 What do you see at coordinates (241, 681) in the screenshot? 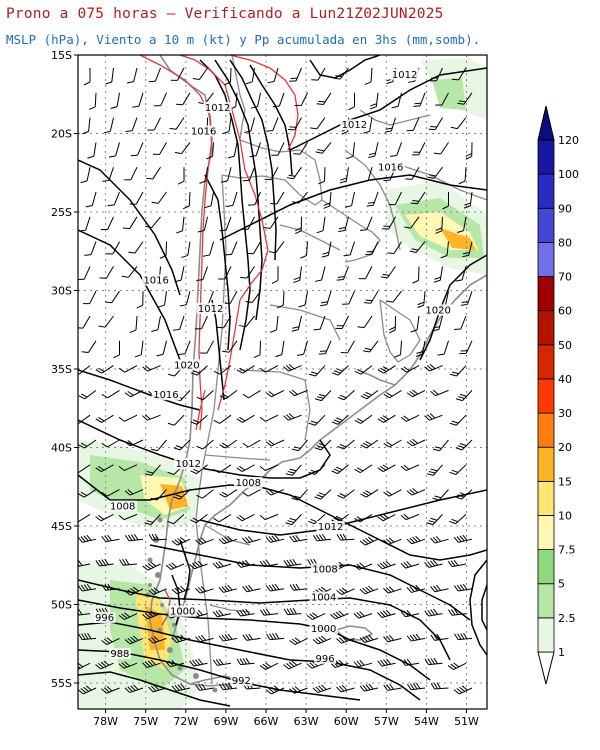
I see `isobar-label: 992` at bounding box center [241, 681].